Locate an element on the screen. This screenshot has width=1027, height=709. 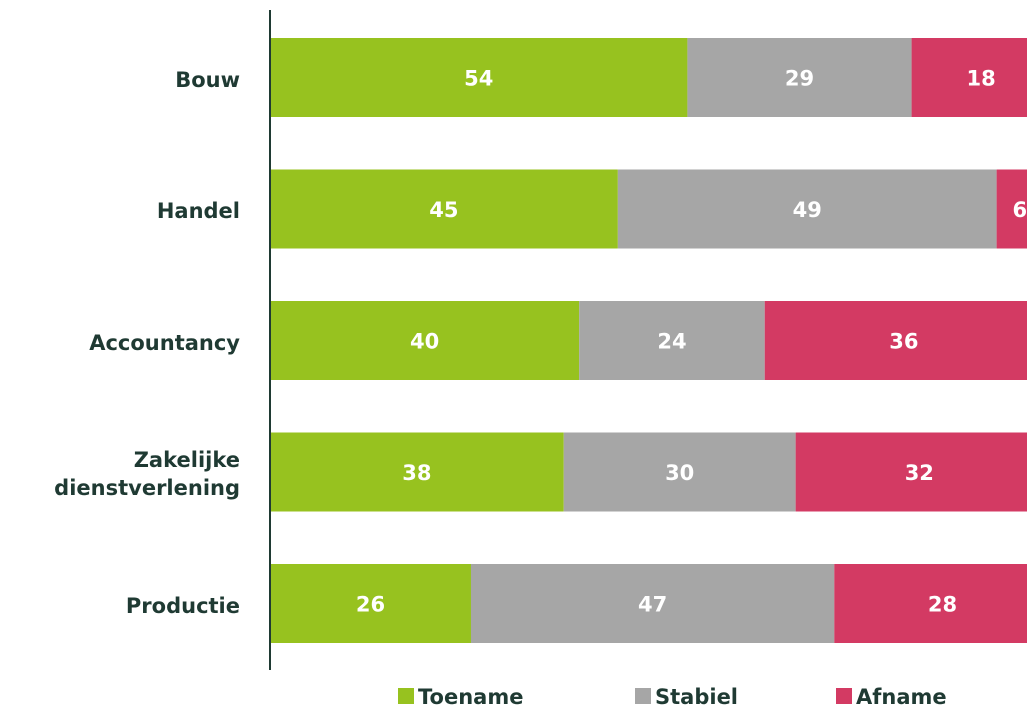
data-label: 38 is located at coordinates (416, 473).